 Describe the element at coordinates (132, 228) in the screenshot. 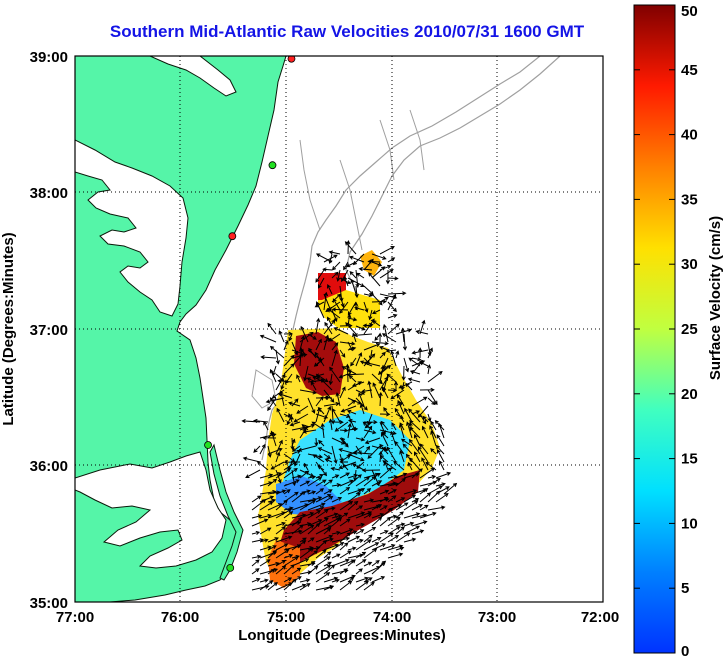

I see `water-chesapeake-bay` at that location.